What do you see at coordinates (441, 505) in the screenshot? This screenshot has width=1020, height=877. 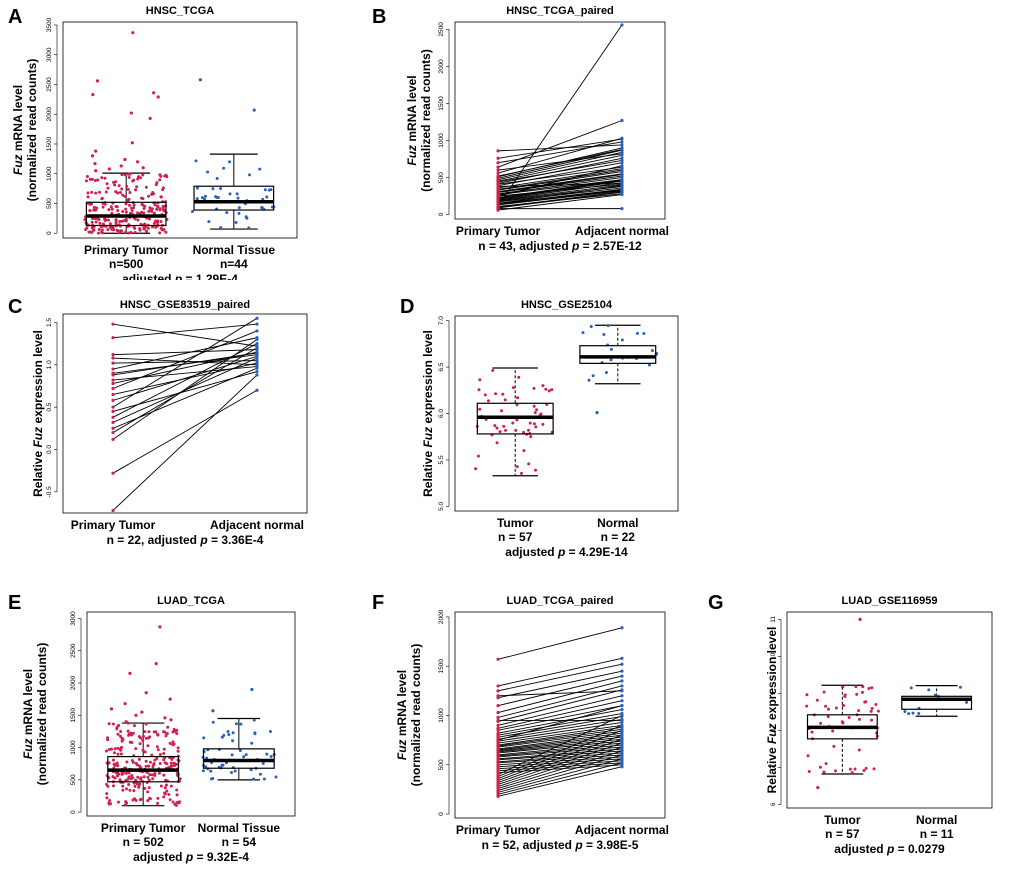 I see `y-tick-label: 5.0` at bounding box center [441, 505].